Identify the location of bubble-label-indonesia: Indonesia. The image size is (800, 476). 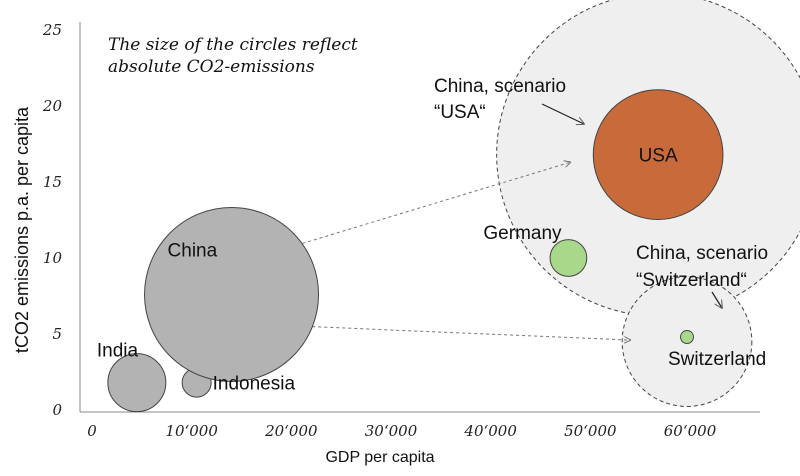
(254, 384).